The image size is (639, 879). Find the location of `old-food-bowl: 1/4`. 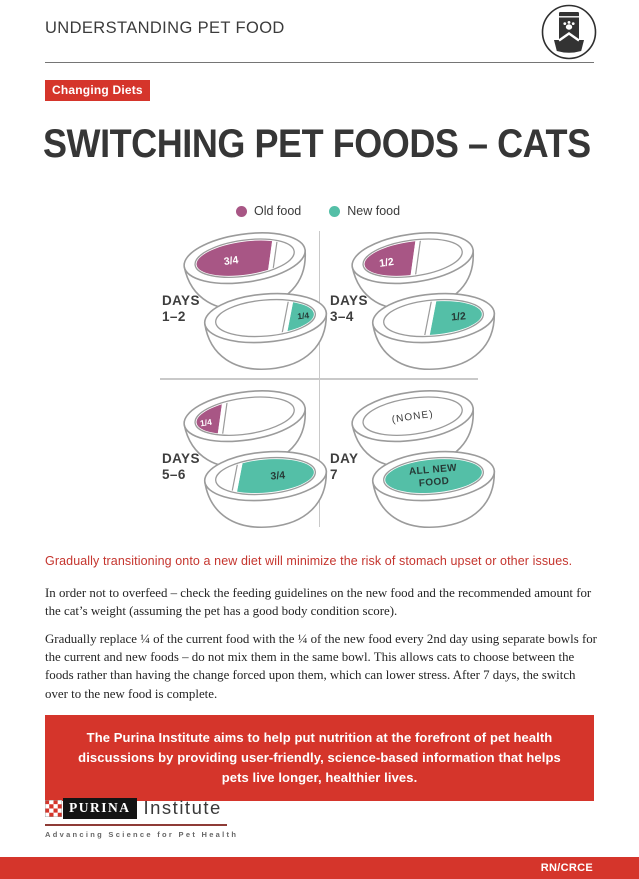

old-food-bowl: 1/4 is located at coordinates (244, 429).